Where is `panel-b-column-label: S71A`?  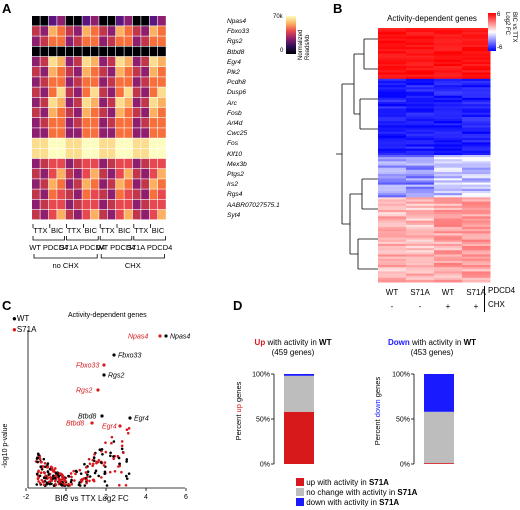 panel-b-column-label: S71A is located at coordinates (420, 292).